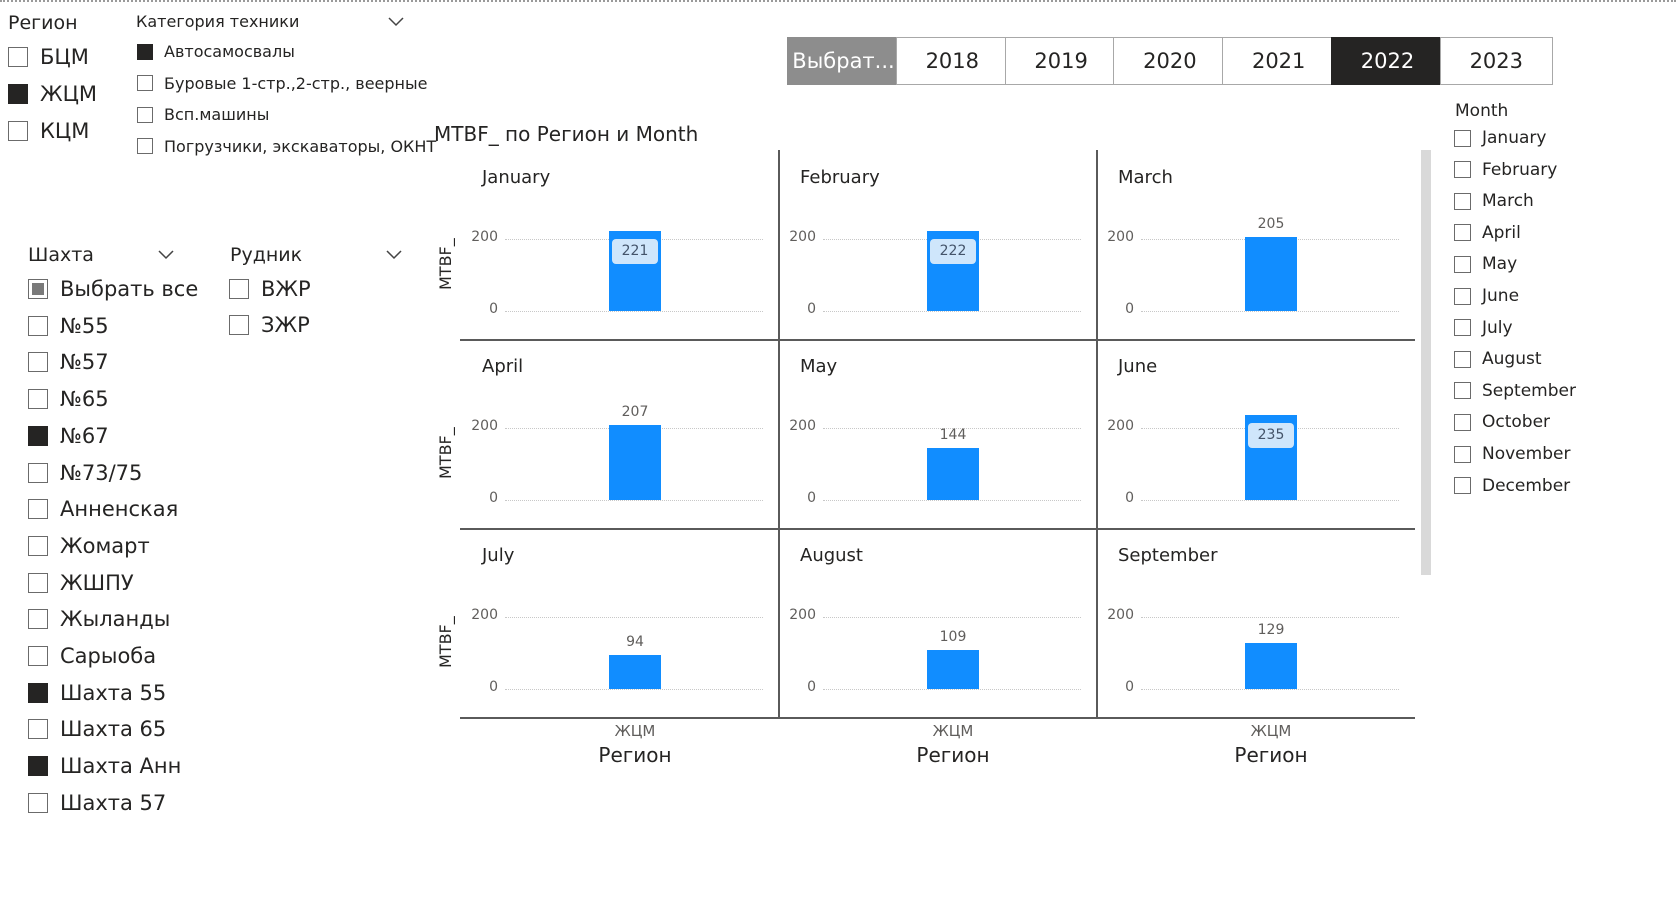  Describe the element at coordinates (113, 289) in the screenshot. I see `shaft-option: Выбрать все` at that location.